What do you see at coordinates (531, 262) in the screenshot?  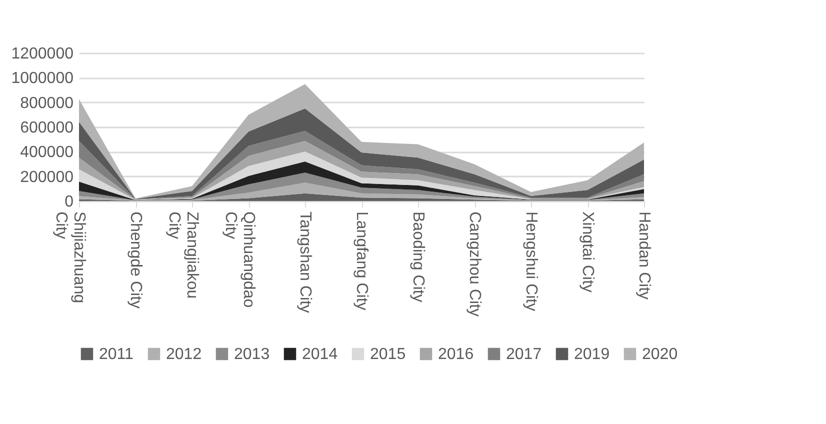 I see `x-tick-label: Hengshui City` at bounding box center [531, 262].